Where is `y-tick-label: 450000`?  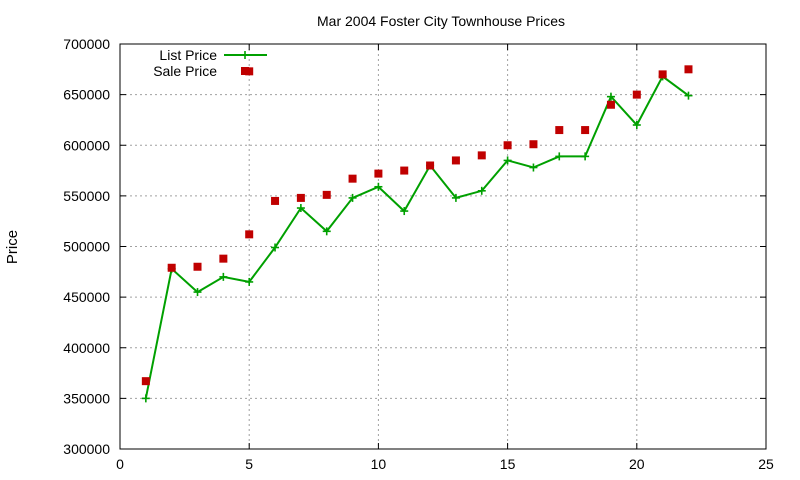 y-tick-label: 450000 is located at coordinates (86, 297).